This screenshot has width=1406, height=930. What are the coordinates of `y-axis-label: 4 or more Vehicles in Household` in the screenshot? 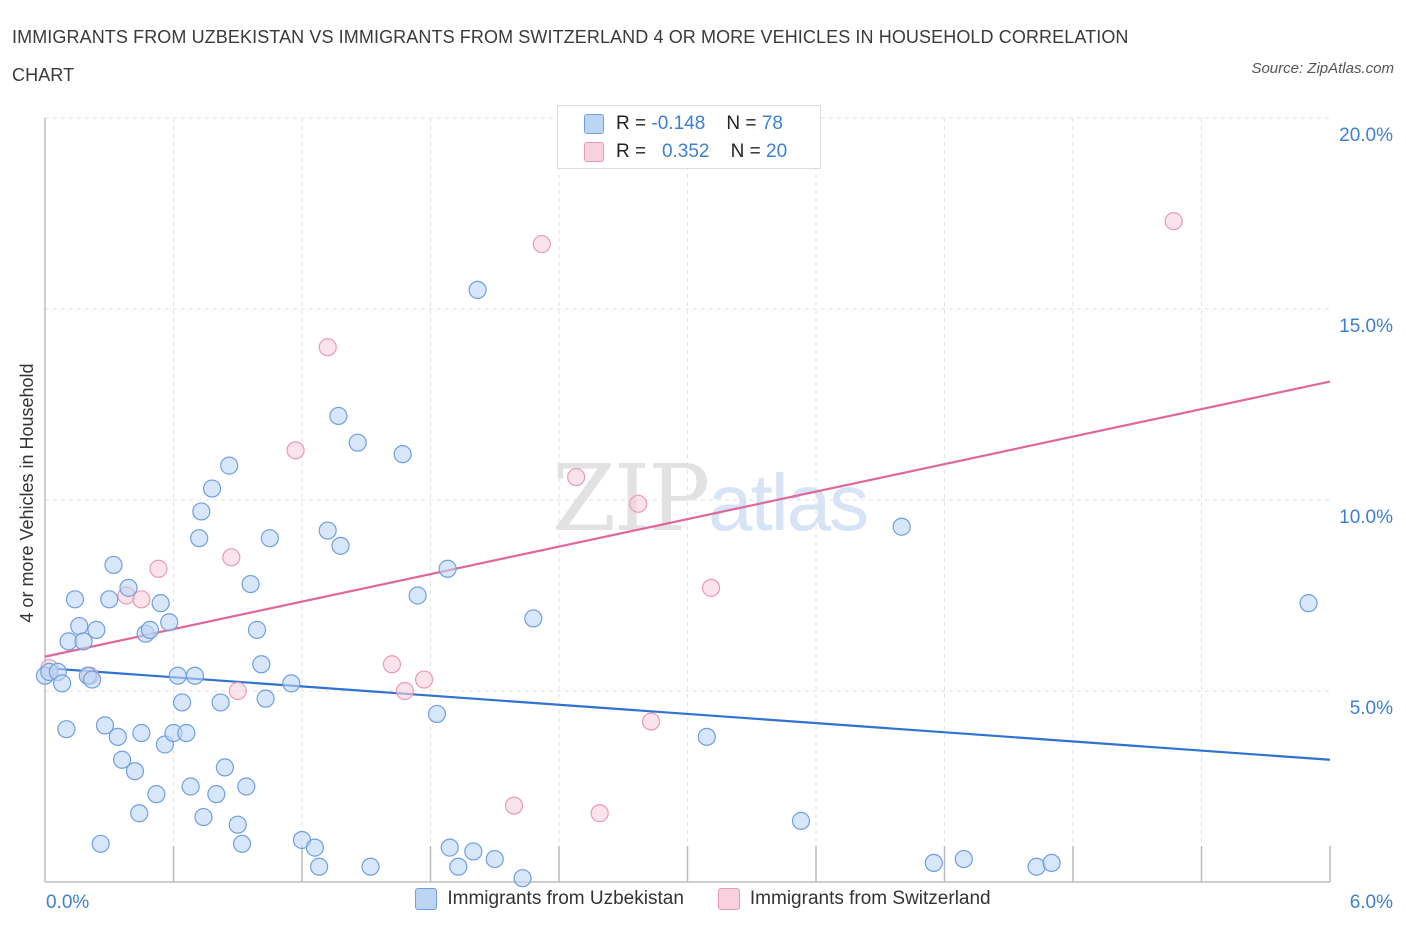 It's located at (27, 492).